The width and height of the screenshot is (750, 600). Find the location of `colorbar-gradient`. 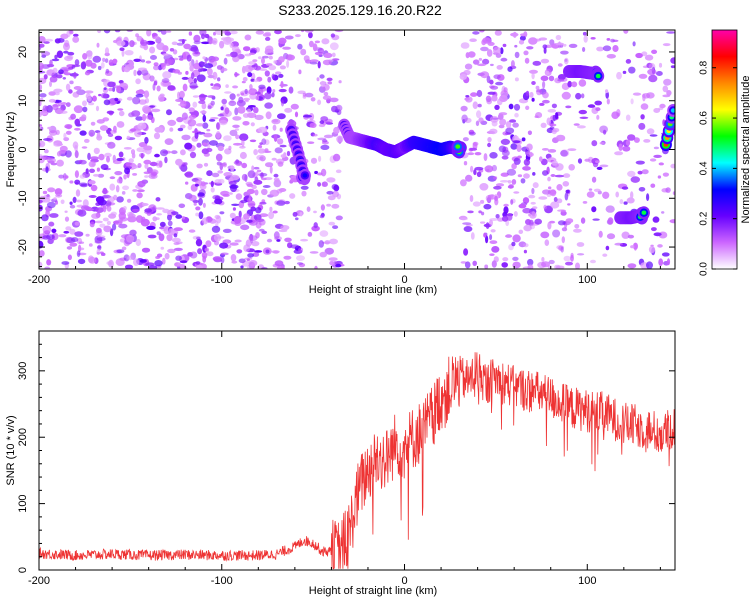

colorbar-gradient is located at coordinates (724, 149).